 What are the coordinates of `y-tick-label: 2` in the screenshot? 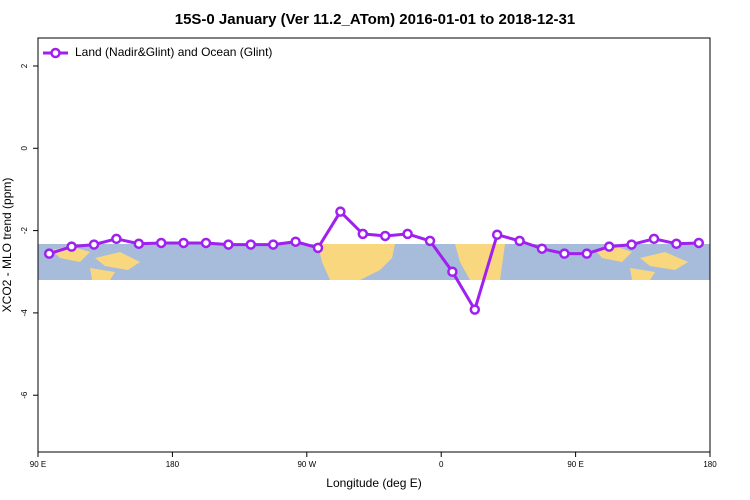 It's located at (24, 65).